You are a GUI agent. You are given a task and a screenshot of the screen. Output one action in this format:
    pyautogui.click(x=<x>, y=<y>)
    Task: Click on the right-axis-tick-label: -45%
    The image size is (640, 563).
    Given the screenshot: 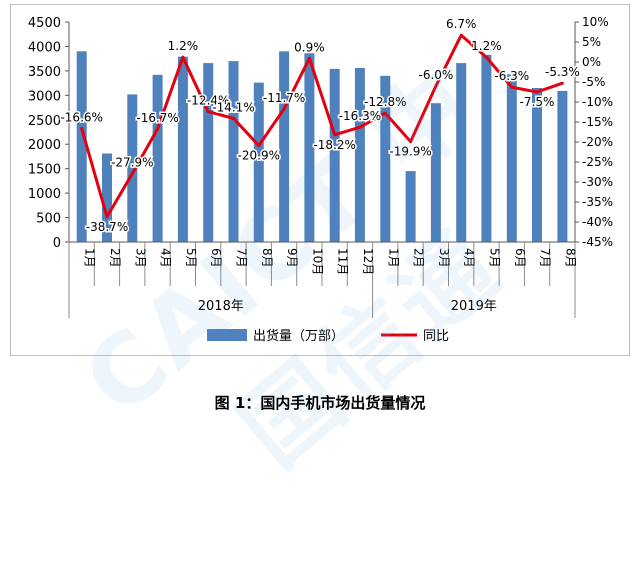 What is the action you would take?
    pyautogui.click(x=597, y=242)
    